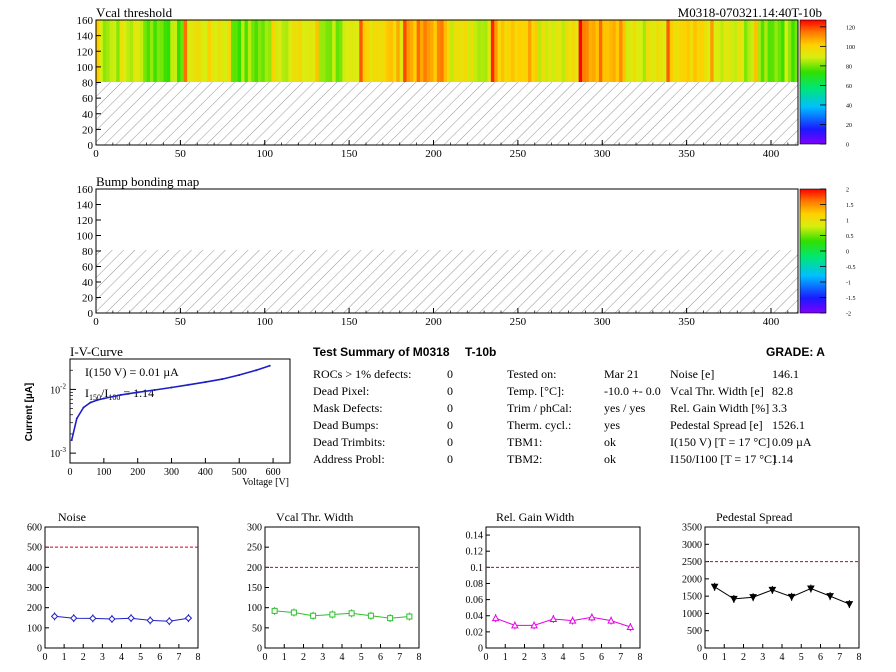 This screenshot has height=672, width=896. I want to click on summary-defect-label: Address Probl:, so click(349, 459).